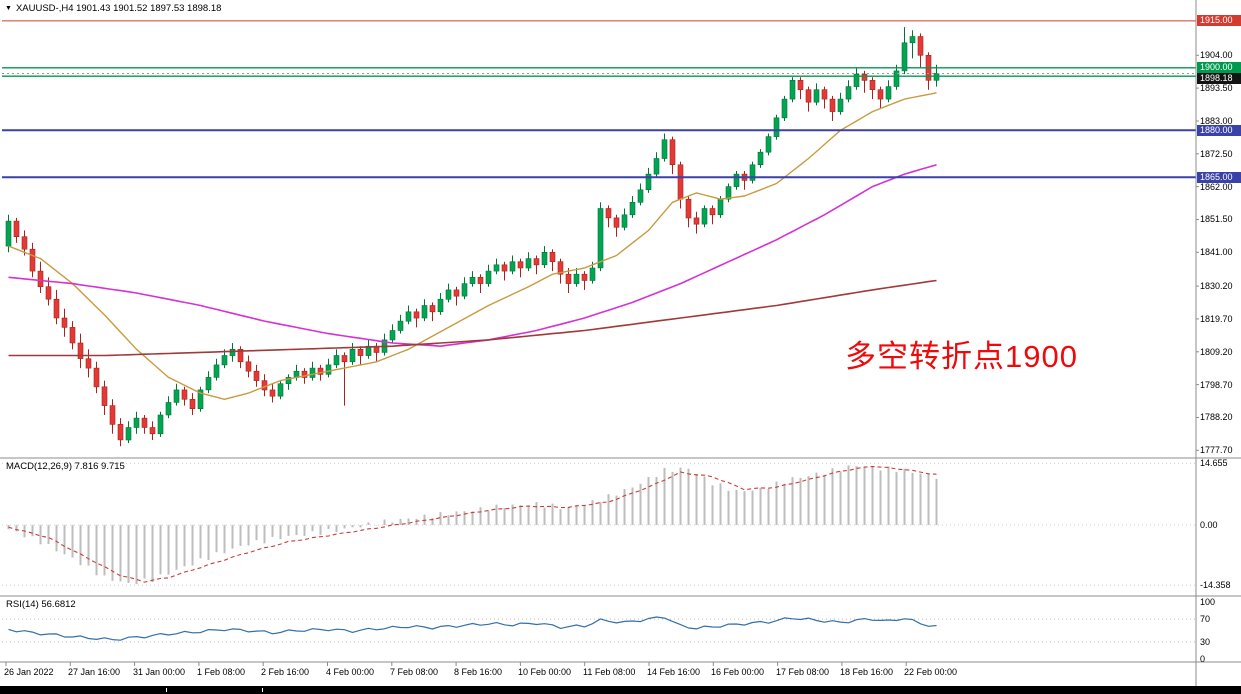 This screenshot has width=1241, height=694. Describe the element at coordinates (414, 672) in the screenshot. I see `date-label: 7 Feb 08:00` at that location.